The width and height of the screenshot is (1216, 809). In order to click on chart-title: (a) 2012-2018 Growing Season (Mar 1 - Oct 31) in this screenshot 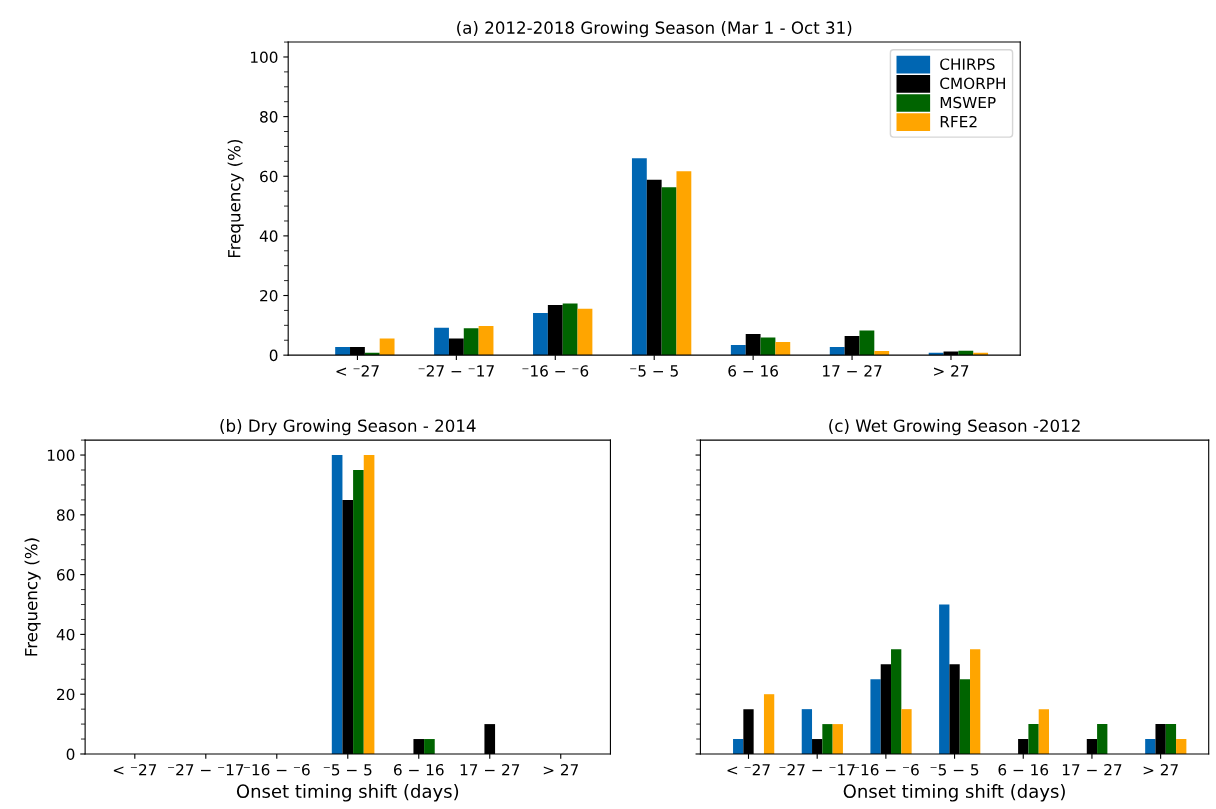, I will do `click(654, 29)`.